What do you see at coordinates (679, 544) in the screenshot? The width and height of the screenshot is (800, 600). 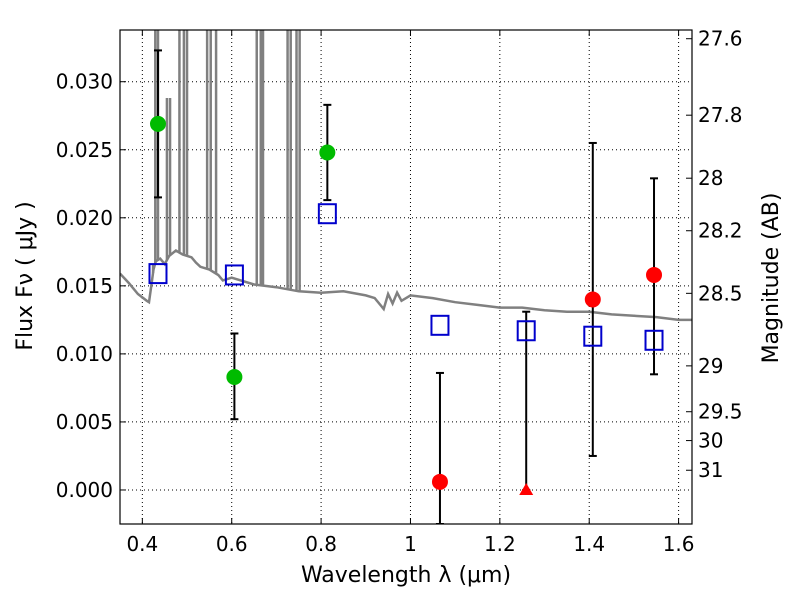 I see `x-tick-label: 1.6` at bounding box center [679, 544].